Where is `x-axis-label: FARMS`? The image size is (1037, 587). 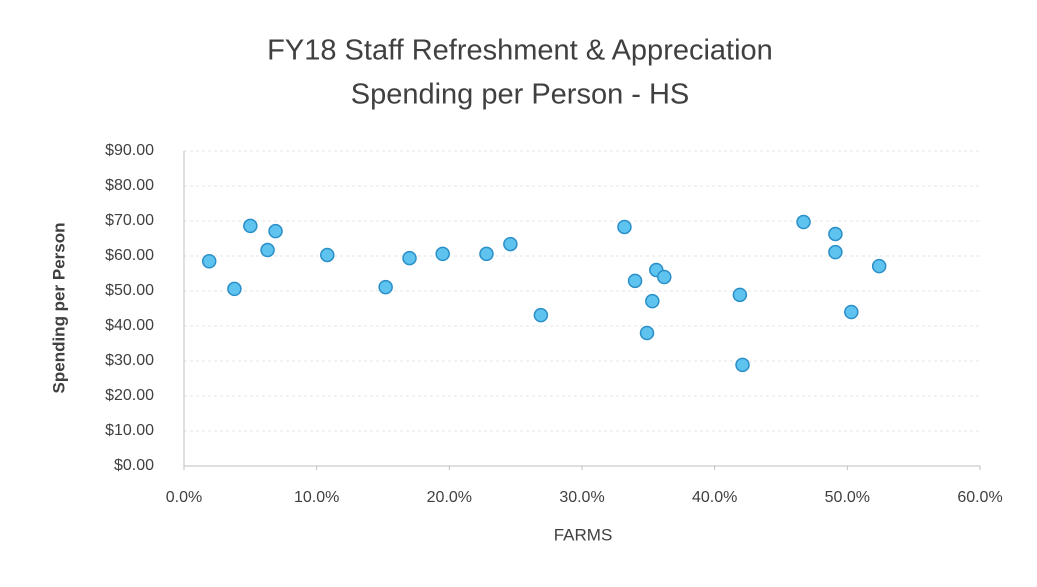 x-axis-label: FARMS is located at coordinates (583, 534).